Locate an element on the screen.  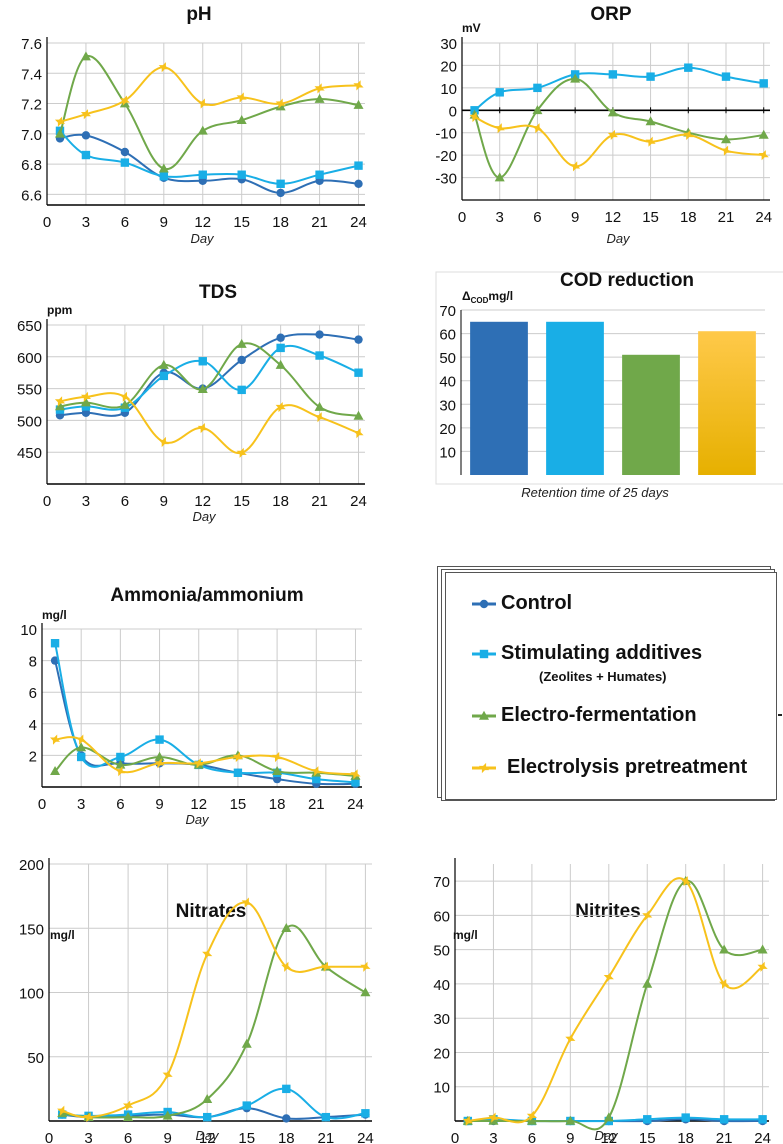
y-tick-label: 200 is located at coordinates (31, 865).